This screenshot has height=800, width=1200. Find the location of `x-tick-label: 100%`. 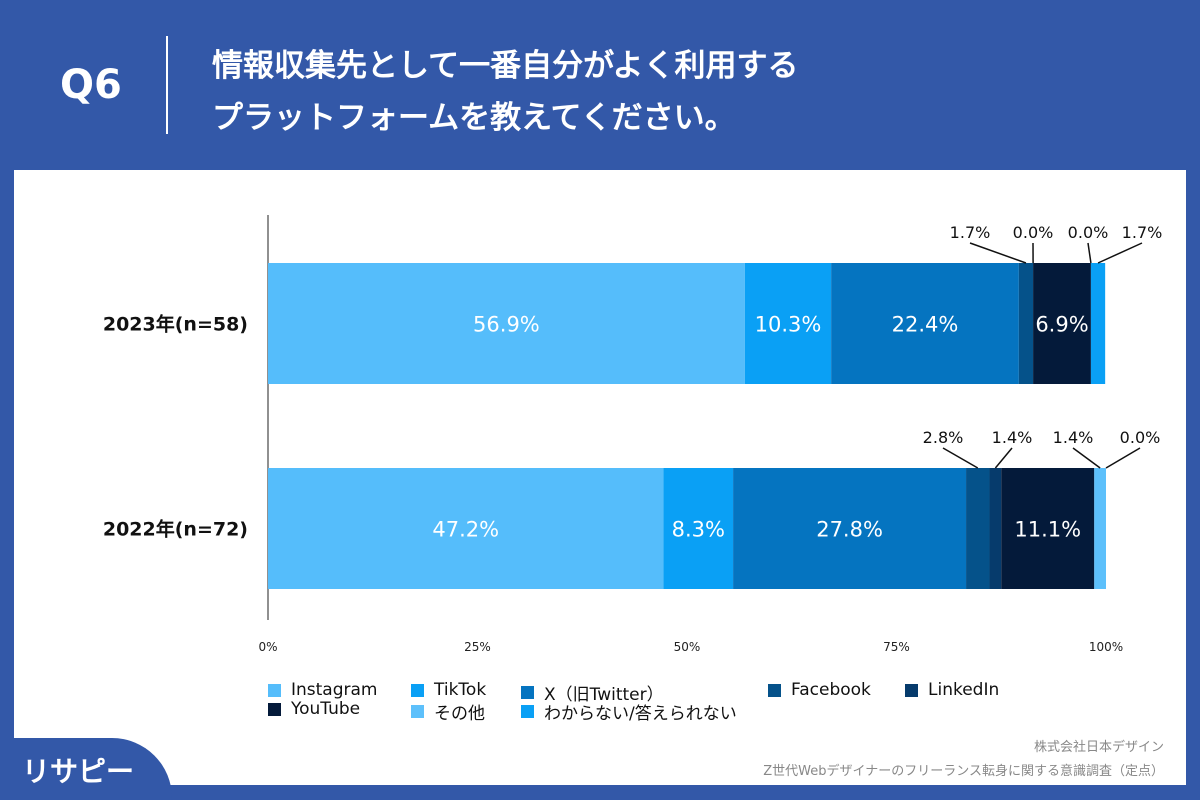

x-tick-label: 100% is located at coordinates (1106, 647).